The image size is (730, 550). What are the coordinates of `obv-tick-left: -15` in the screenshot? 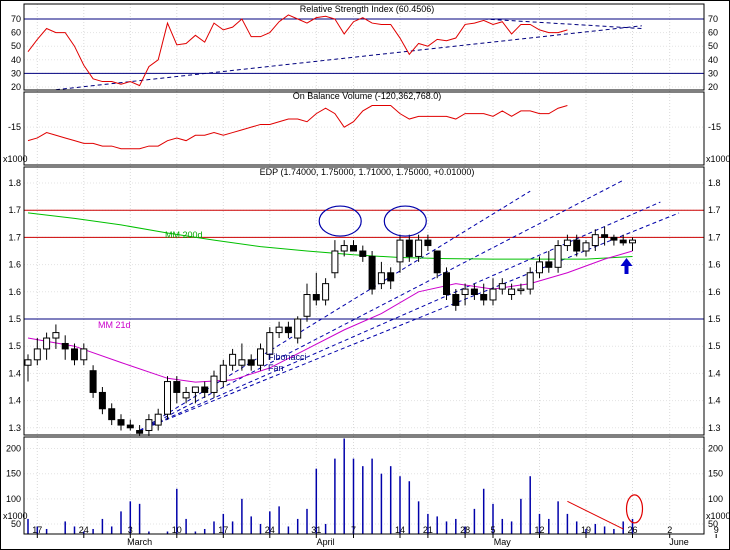 It's located at (14, 127).